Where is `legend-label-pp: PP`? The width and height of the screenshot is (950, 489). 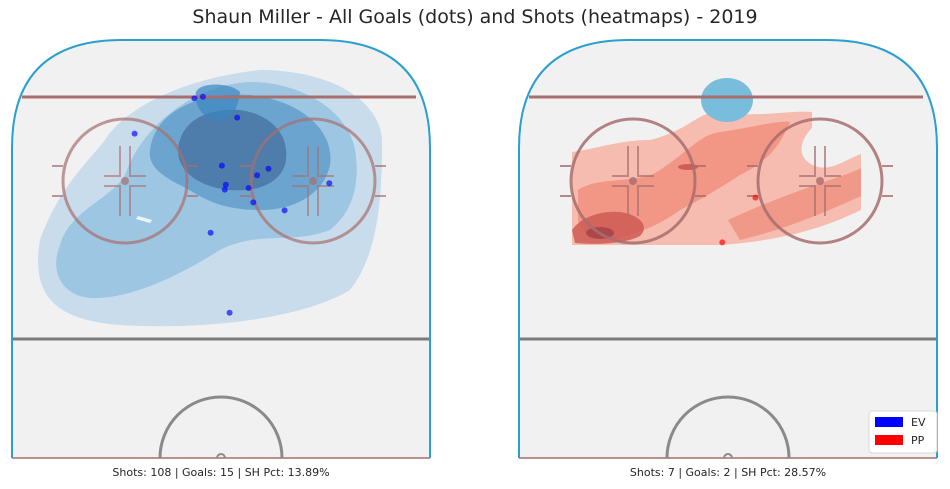
legend-label-pp: PP is located at coordinates (918, 440).